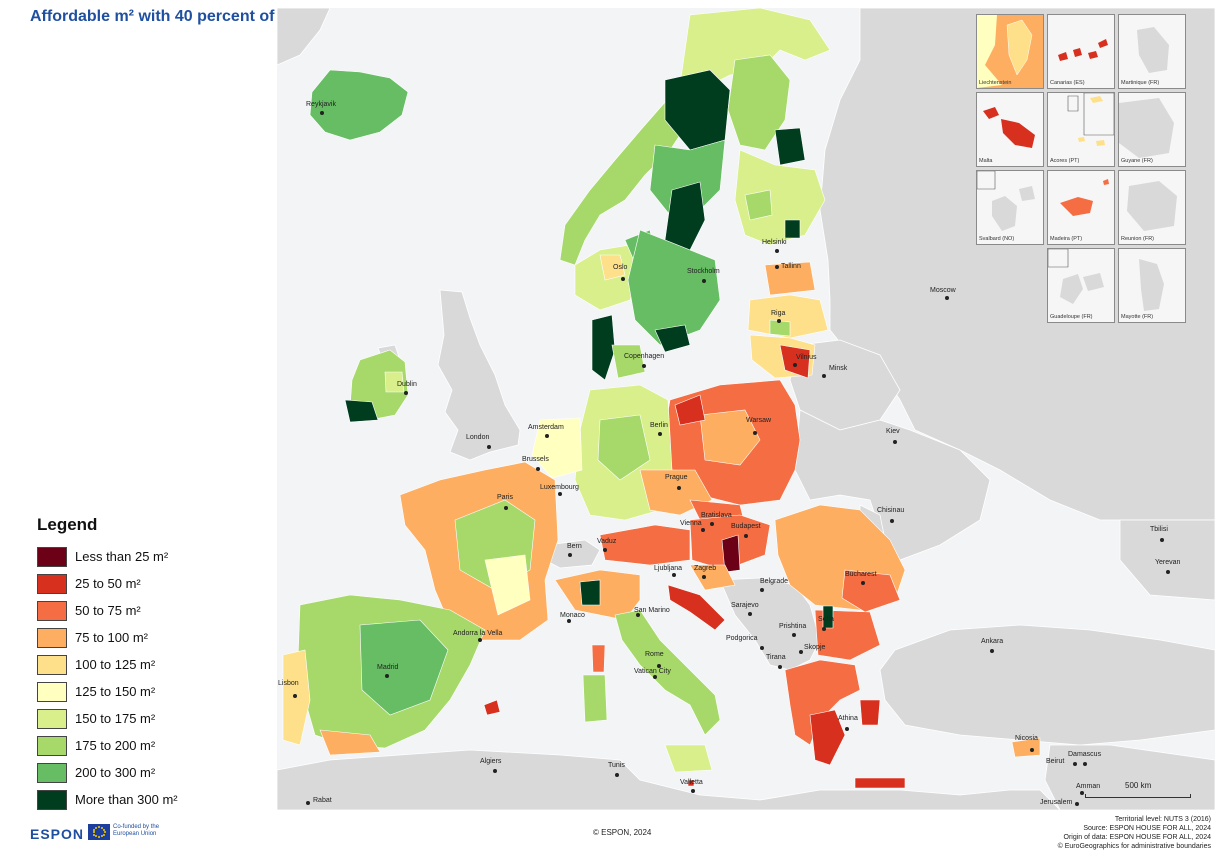 The height and width of the screenshot is (857, 1229). What do you see at coordinates (478, 633) in the screenshot?
I see `city-label-andorra: Andorra la Vella` at bounding box center [478, 633].